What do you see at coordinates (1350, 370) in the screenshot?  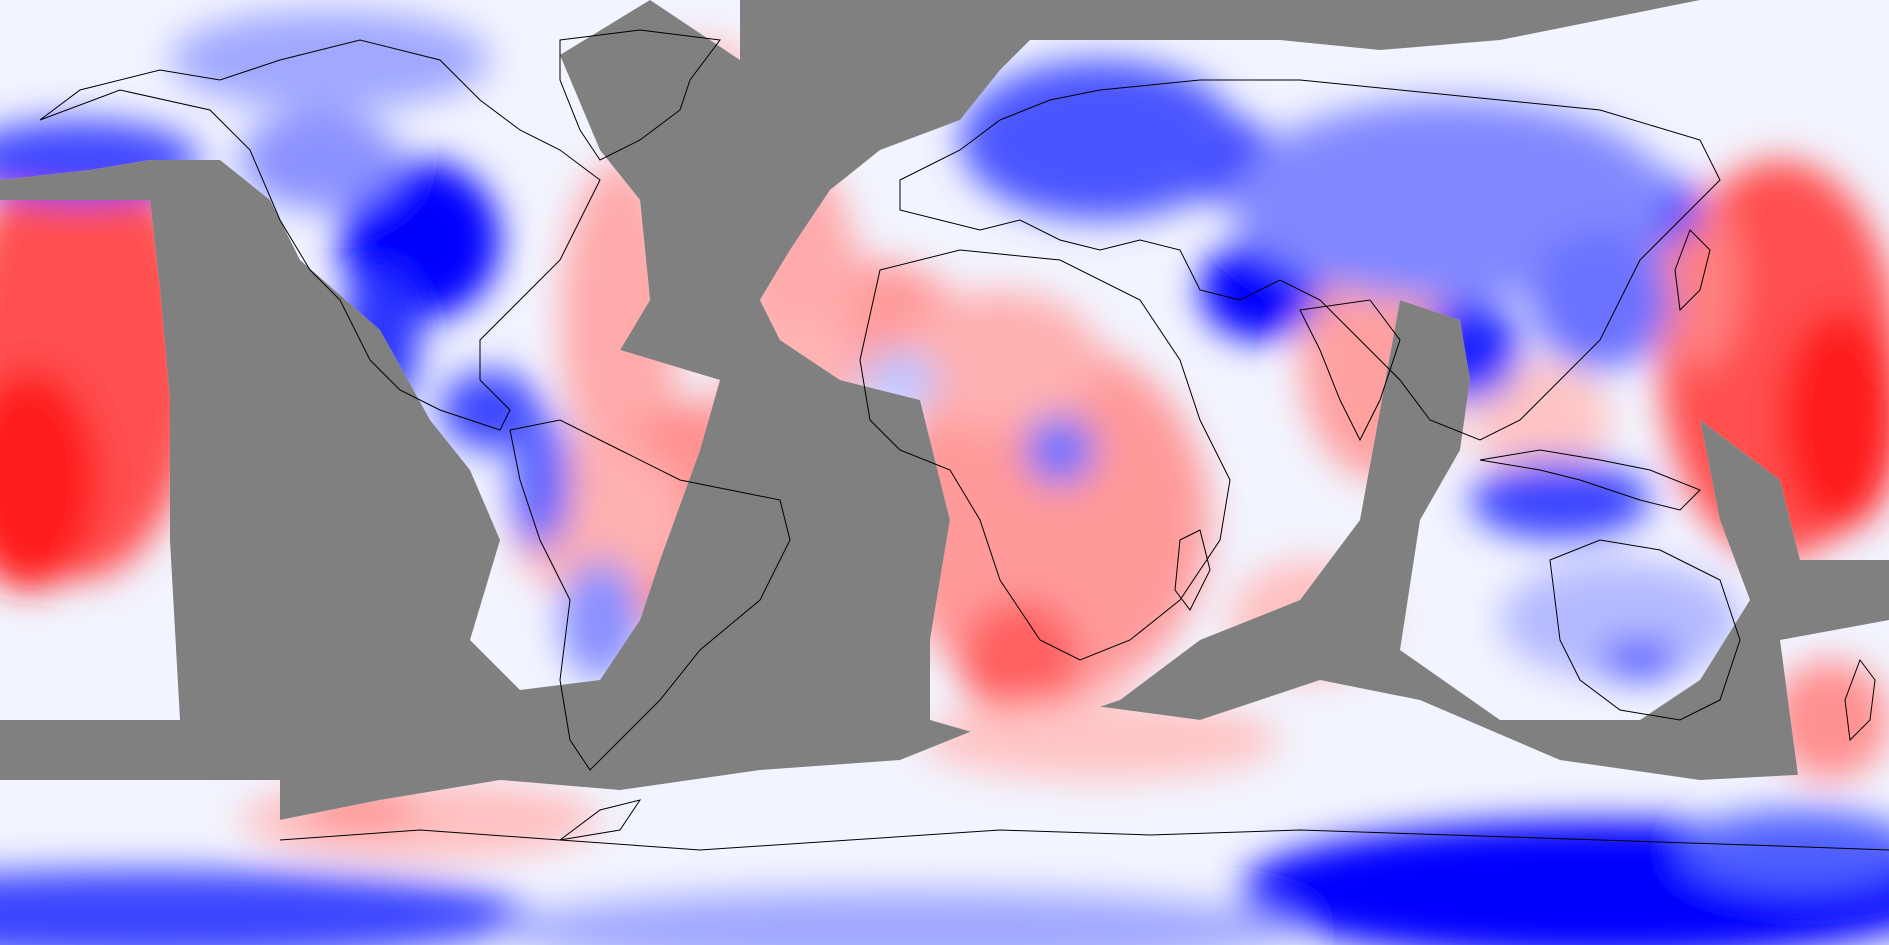 I see `coastline-india` at bounding box center [1350, 370].